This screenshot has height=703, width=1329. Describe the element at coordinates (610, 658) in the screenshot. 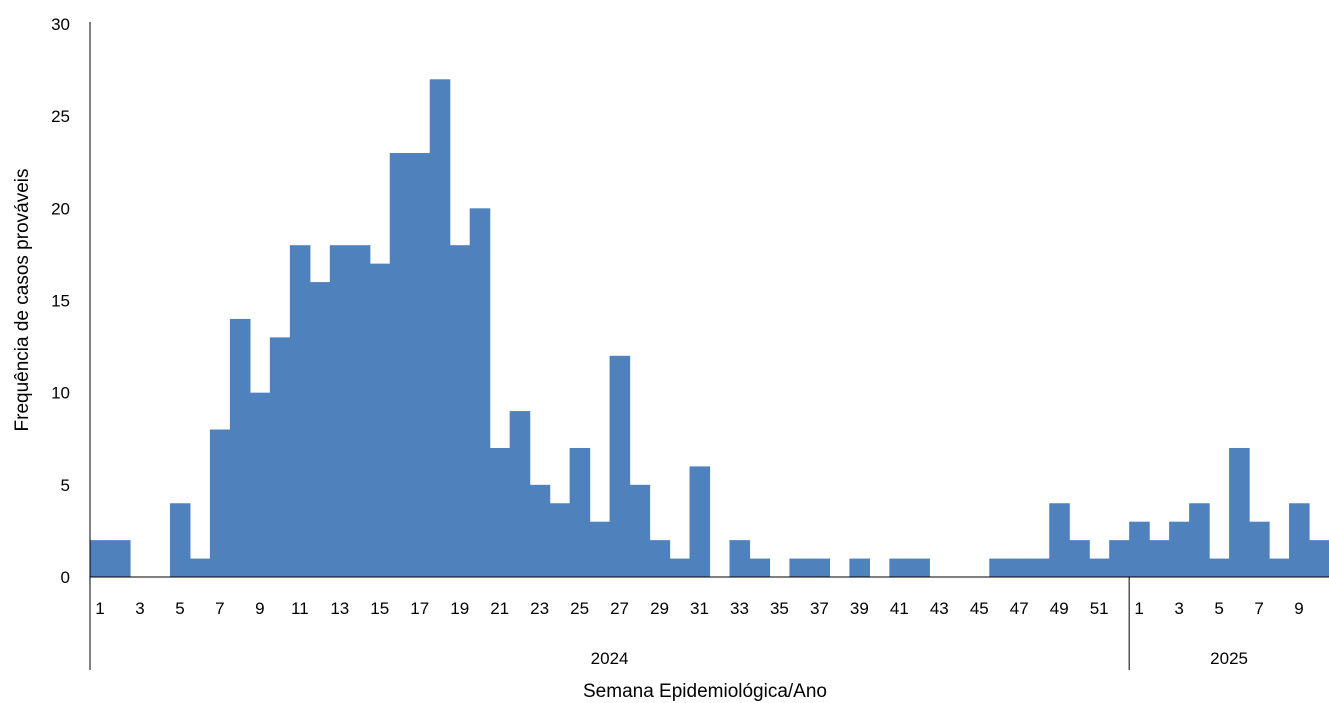

I see `year-label-2024: 2024` at that location.